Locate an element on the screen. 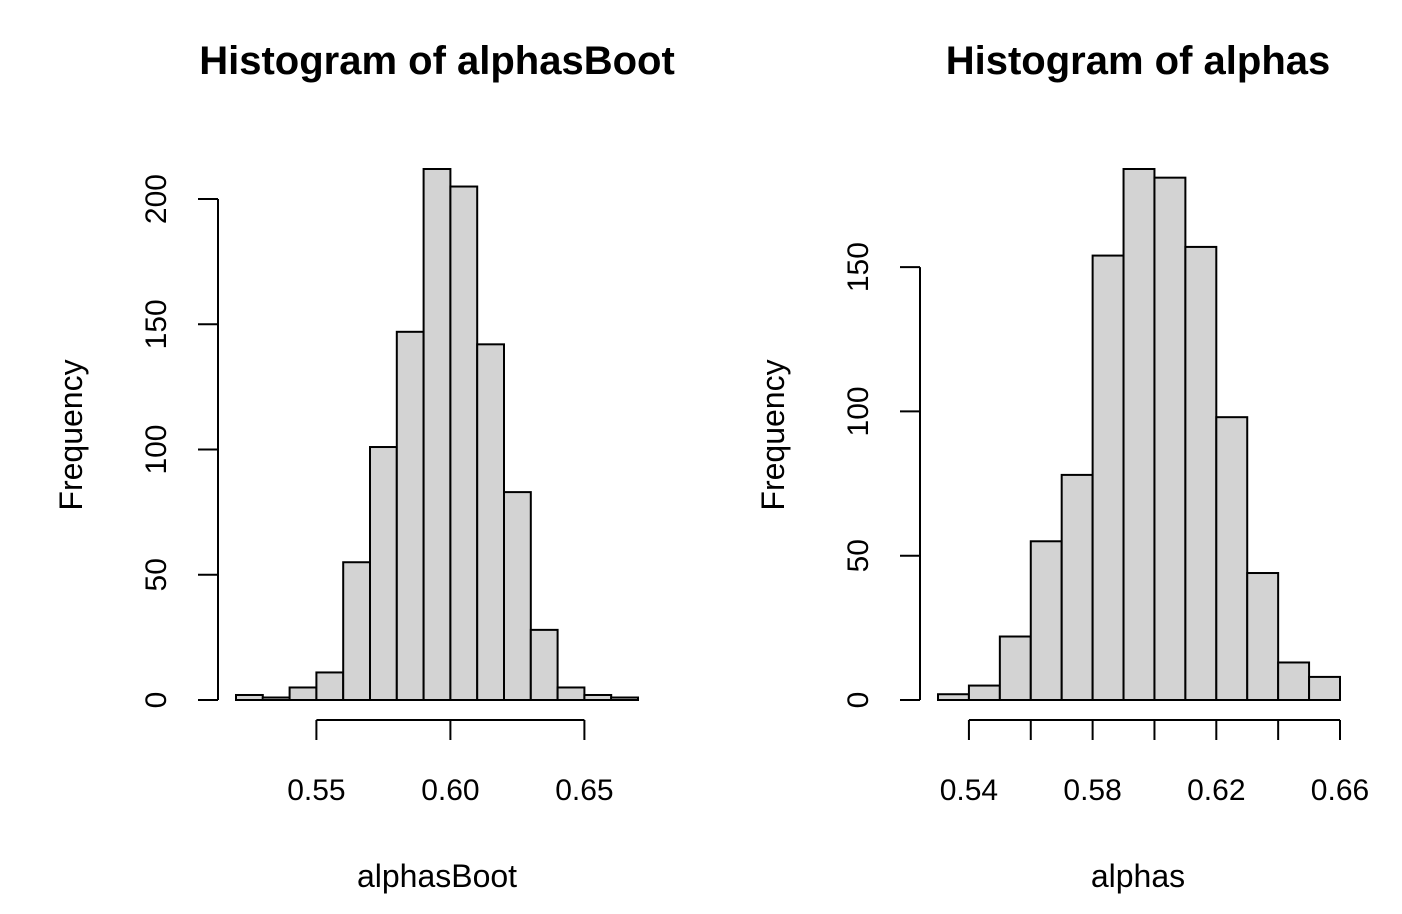  x-axis-label: alphas is located at coordinates (1138, 876).